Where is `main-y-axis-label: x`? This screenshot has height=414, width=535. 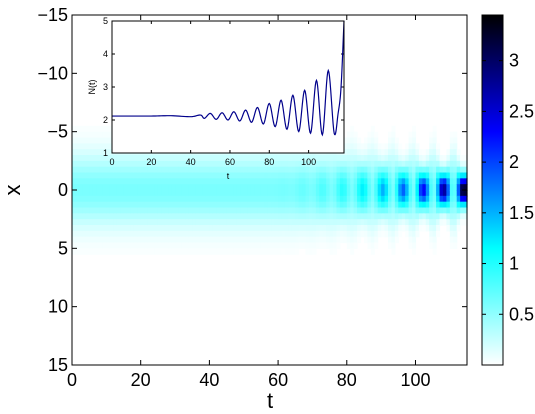 main-y-axis-label: x is located at coordinates (12, 190).